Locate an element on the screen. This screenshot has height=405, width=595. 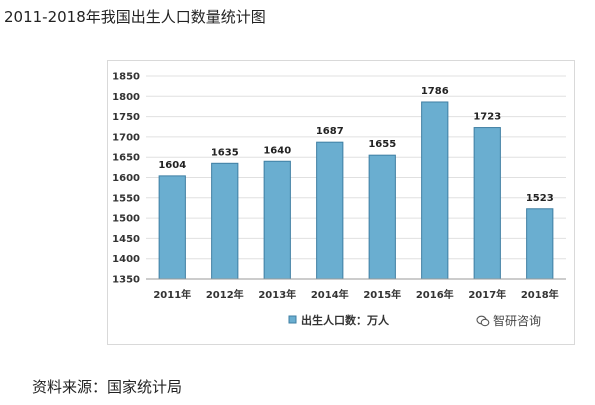
data-label: 1640 is located at coordinates (277, 150).